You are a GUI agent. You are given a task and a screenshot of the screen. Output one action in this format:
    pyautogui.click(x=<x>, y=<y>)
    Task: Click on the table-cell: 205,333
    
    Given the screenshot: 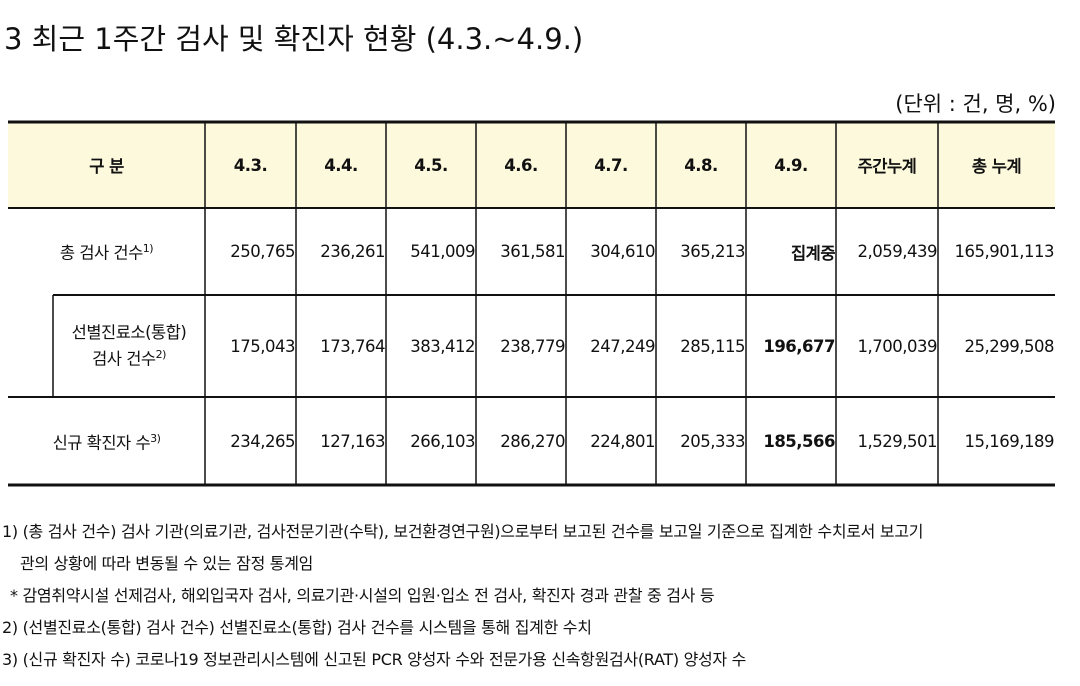 What is the action you would take?
    pyautogui.click(x=712, y=441)
    